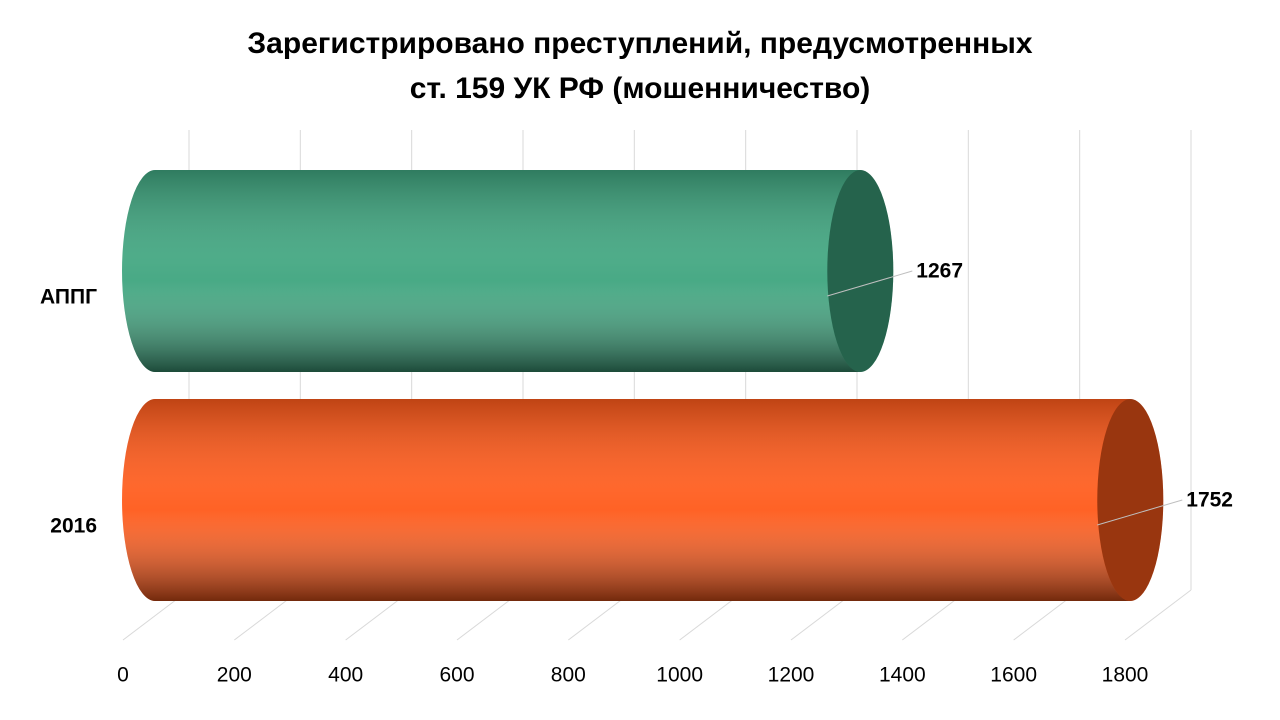 The width and height of the screenshot is (1280, 720). I want to click on x-tick-label: 1400, so click(902, 675).